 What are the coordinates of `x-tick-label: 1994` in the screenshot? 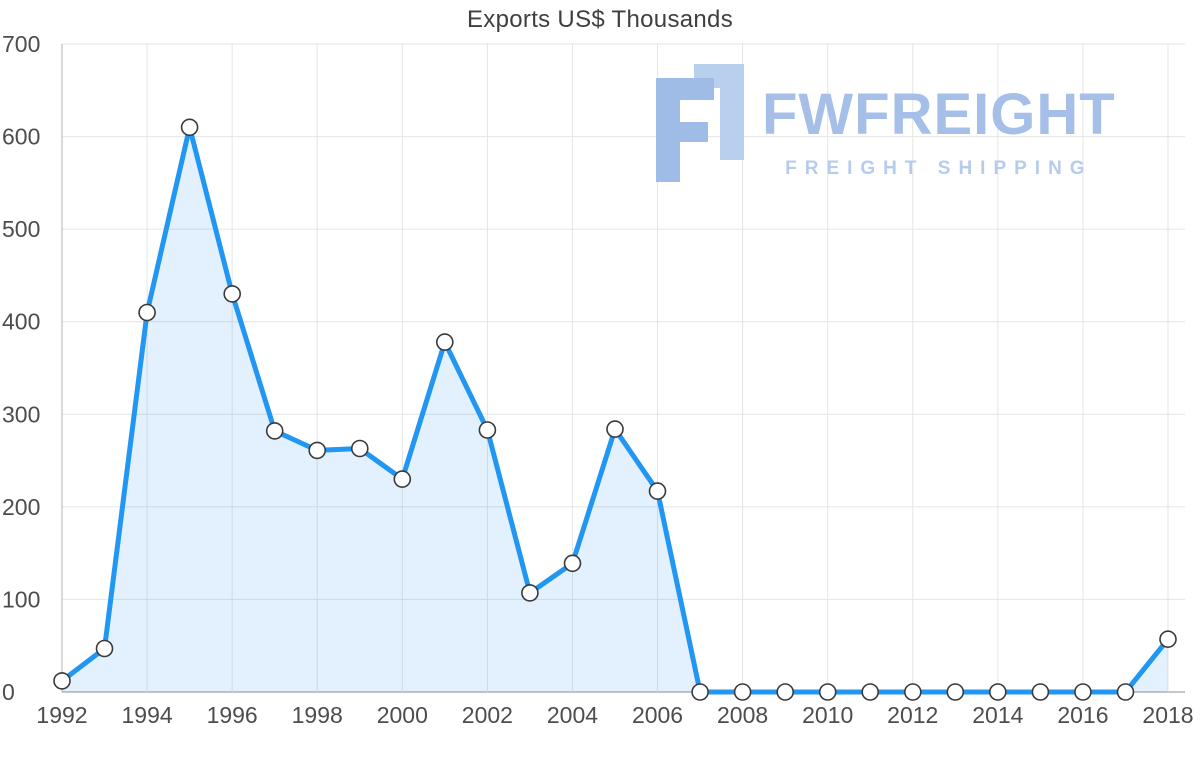 It's located at (146, 715).